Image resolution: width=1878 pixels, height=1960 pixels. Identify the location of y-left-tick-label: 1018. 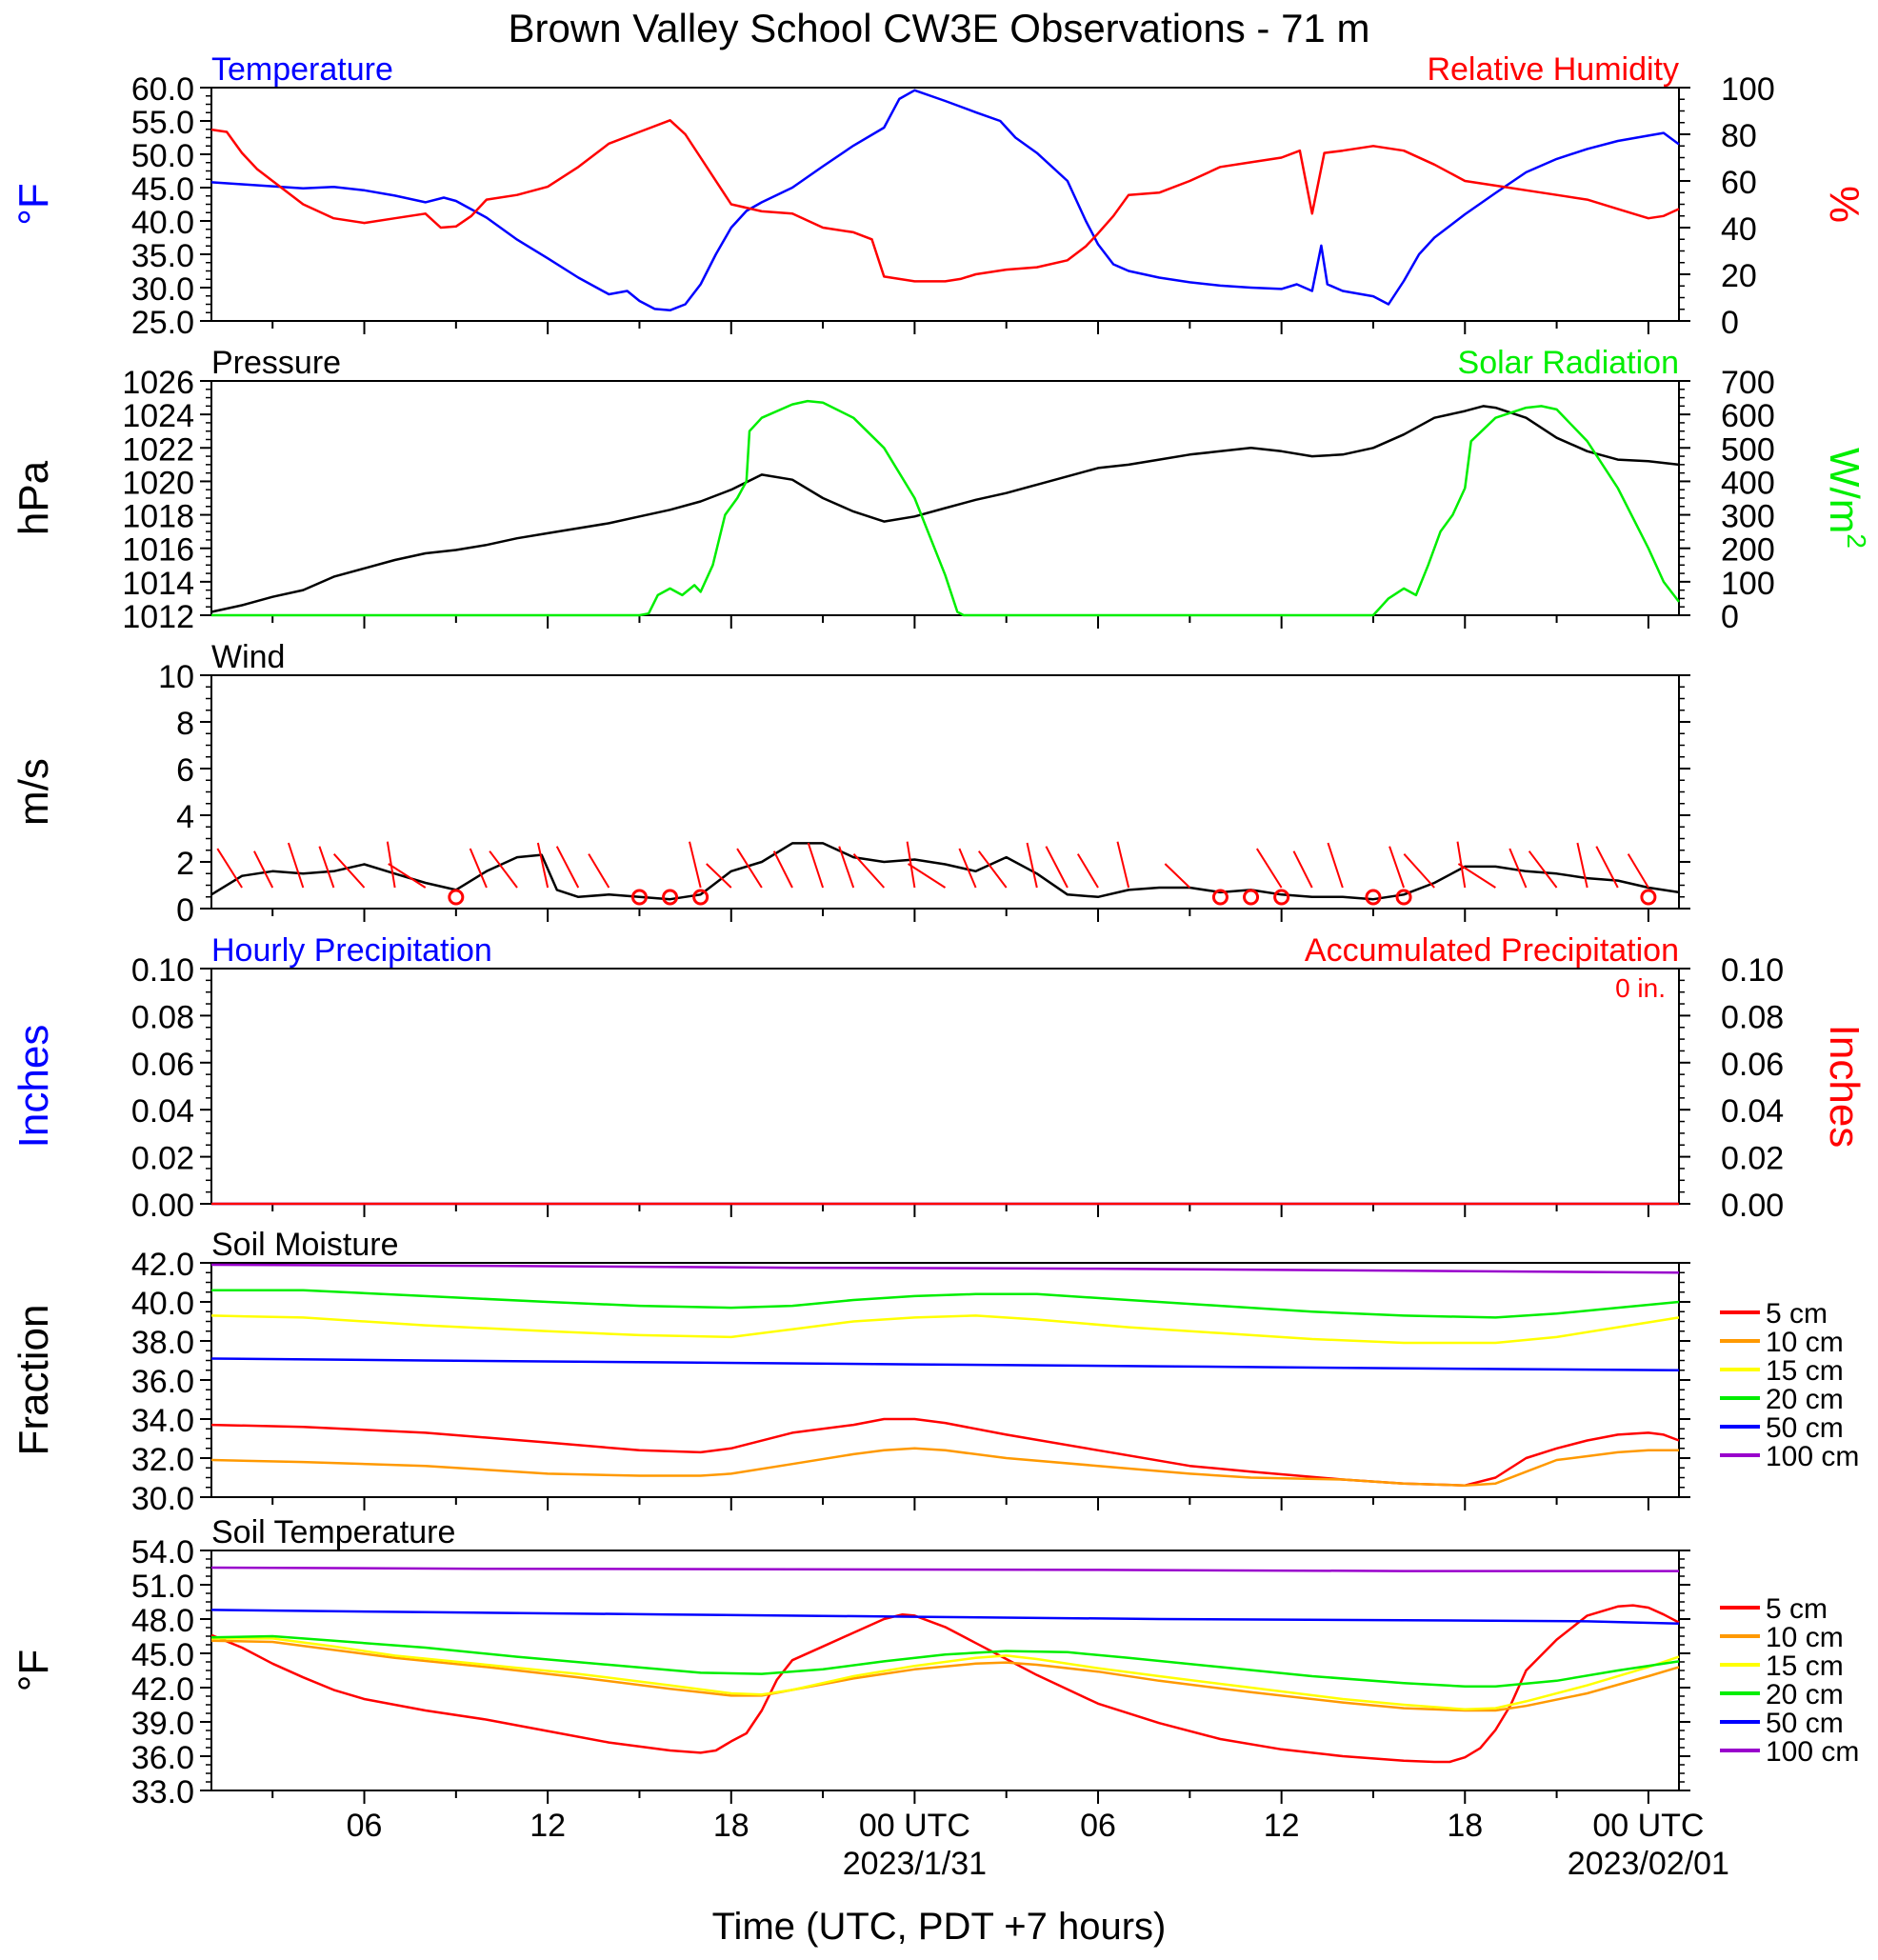
(158, 517).